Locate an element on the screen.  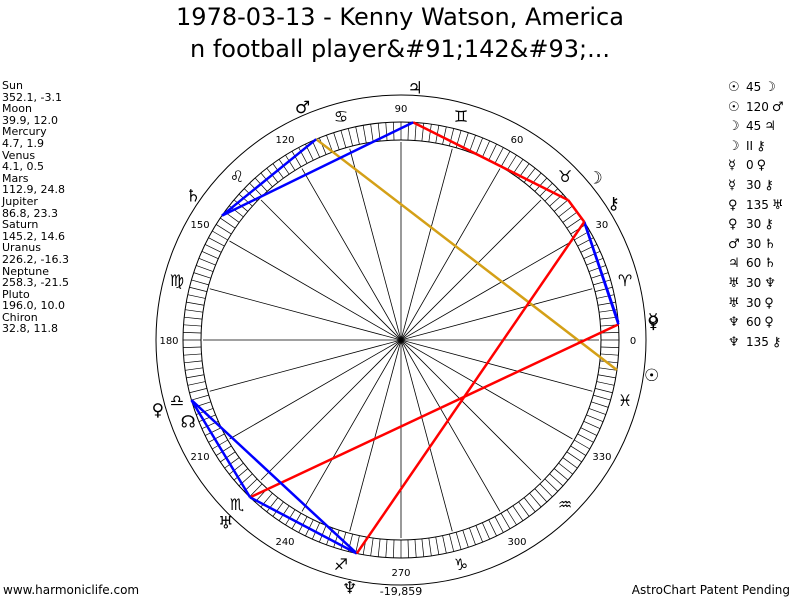
aspect-planet-1: ☽ is located at coordinates (734, 127).